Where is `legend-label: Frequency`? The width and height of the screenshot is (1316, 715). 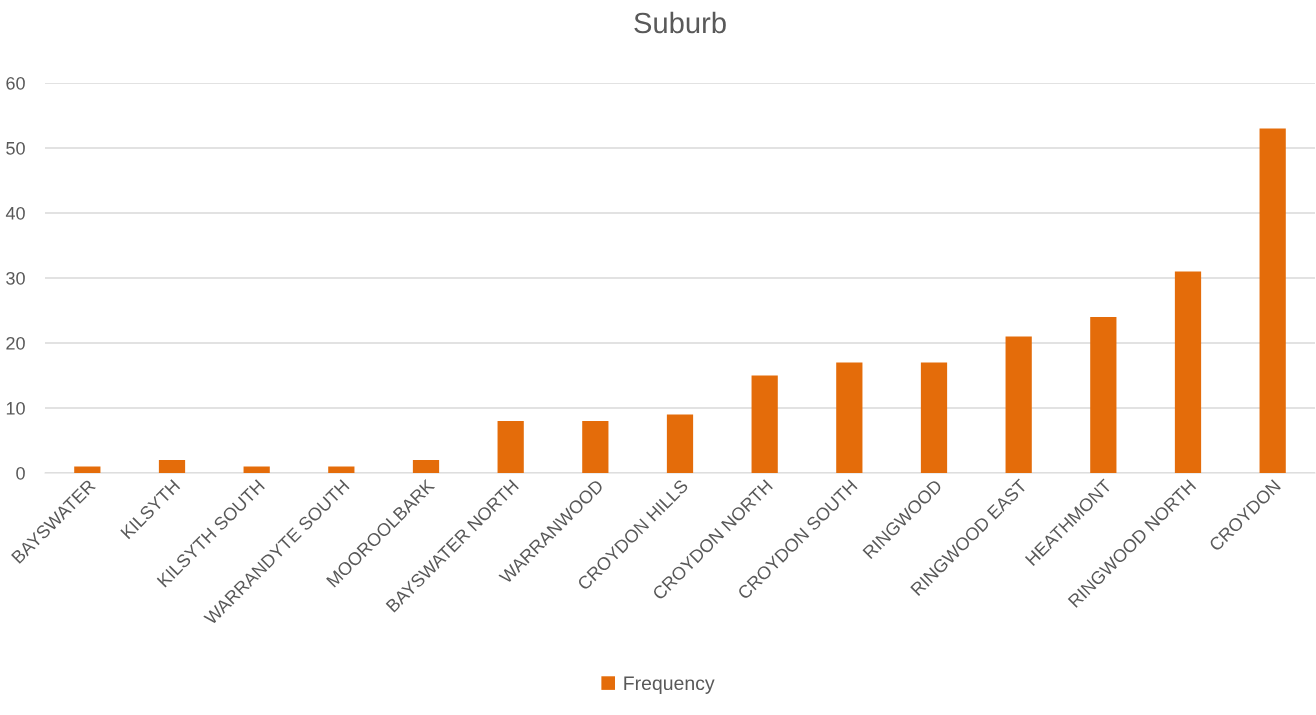
legend-label: Frequency is located at coordinates (669, 685).